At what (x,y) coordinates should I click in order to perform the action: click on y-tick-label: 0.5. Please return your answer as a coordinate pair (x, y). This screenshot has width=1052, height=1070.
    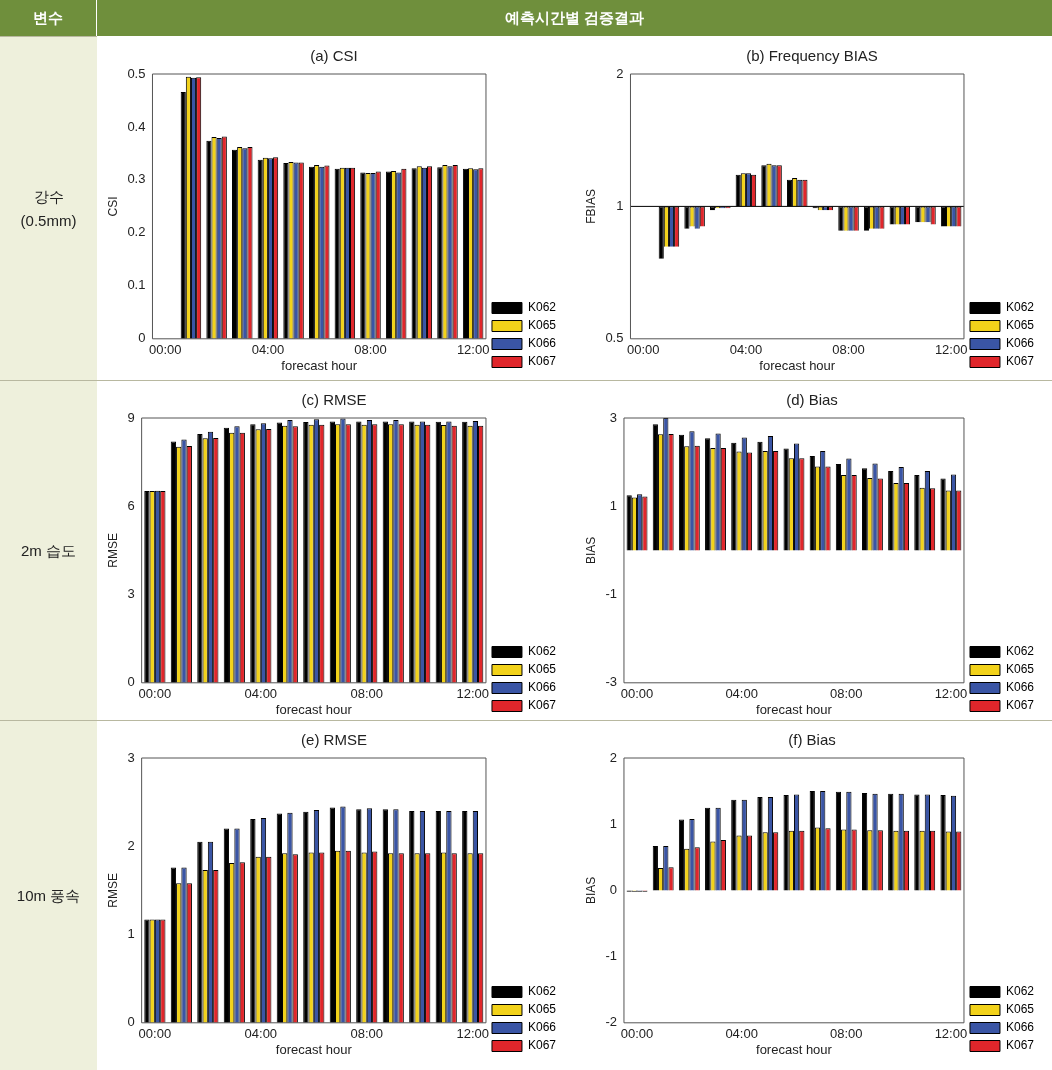
    Looking at the image, I should click on (136, 73).